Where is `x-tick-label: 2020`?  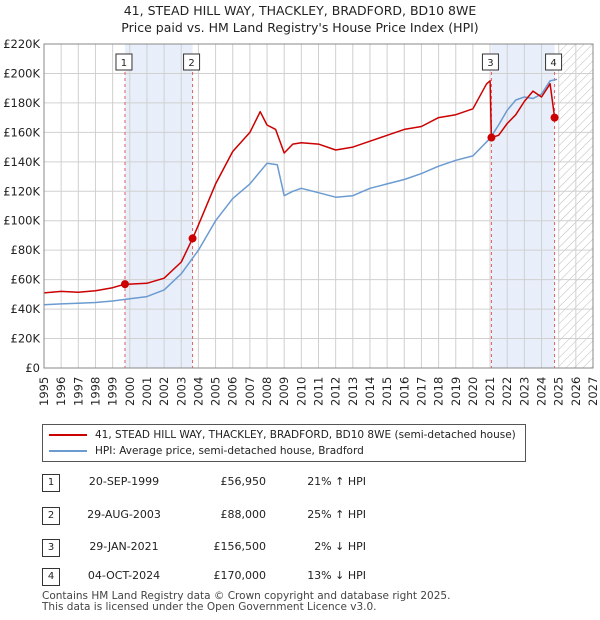
x-tick-label: 2020 is located at coordinates (473, 391).